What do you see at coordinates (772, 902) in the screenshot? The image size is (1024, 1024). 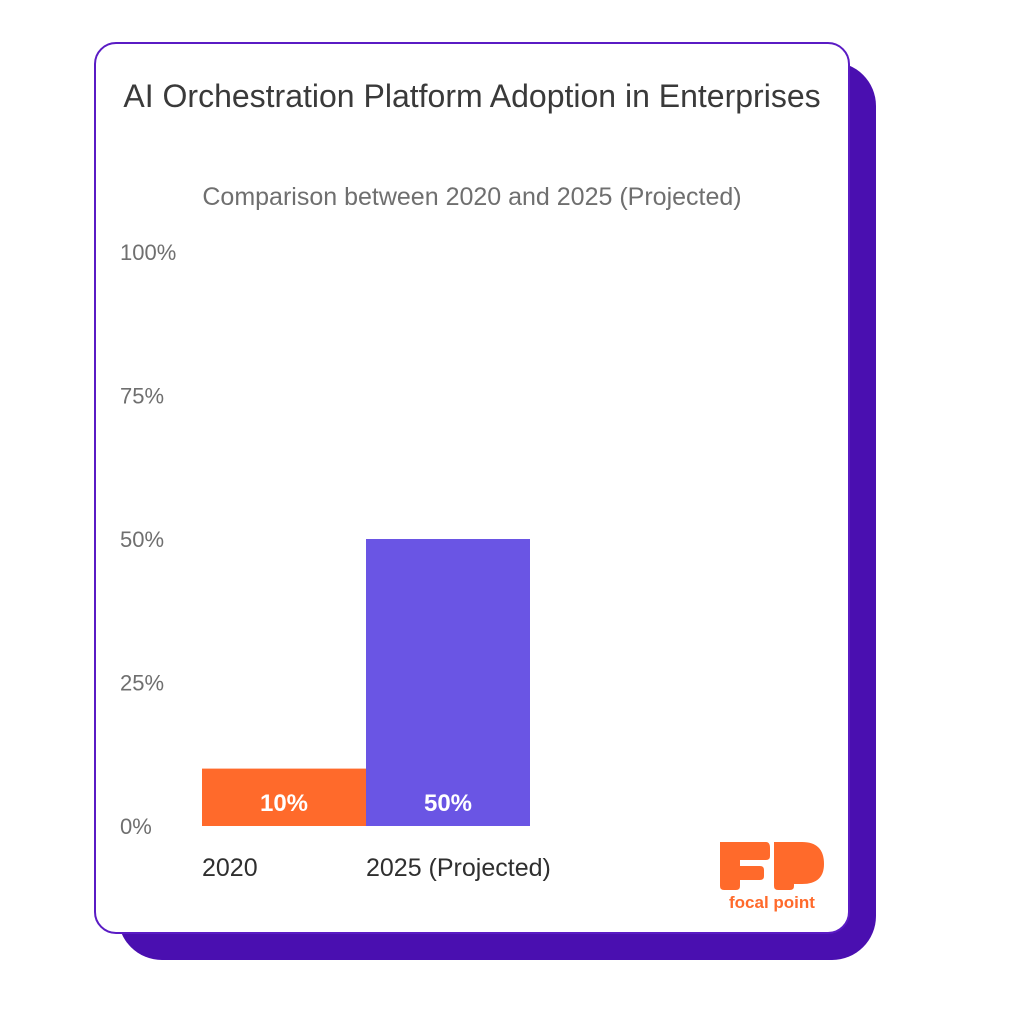 I see `logo-wordmark: focal point` at bounding box center [772, 902].